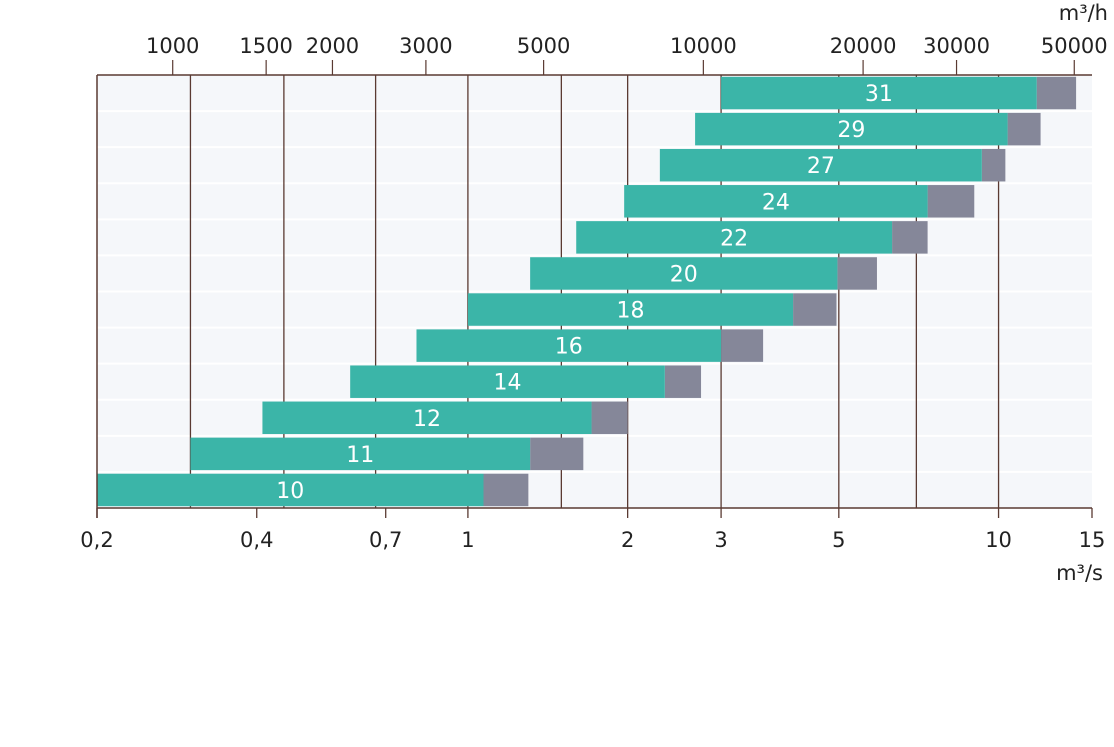 This screenshot has width=1114, height=747. Describe the element at coordinates (385, 540) in the screenshot. I see `bottom-tick-label: 0,7` at that location.